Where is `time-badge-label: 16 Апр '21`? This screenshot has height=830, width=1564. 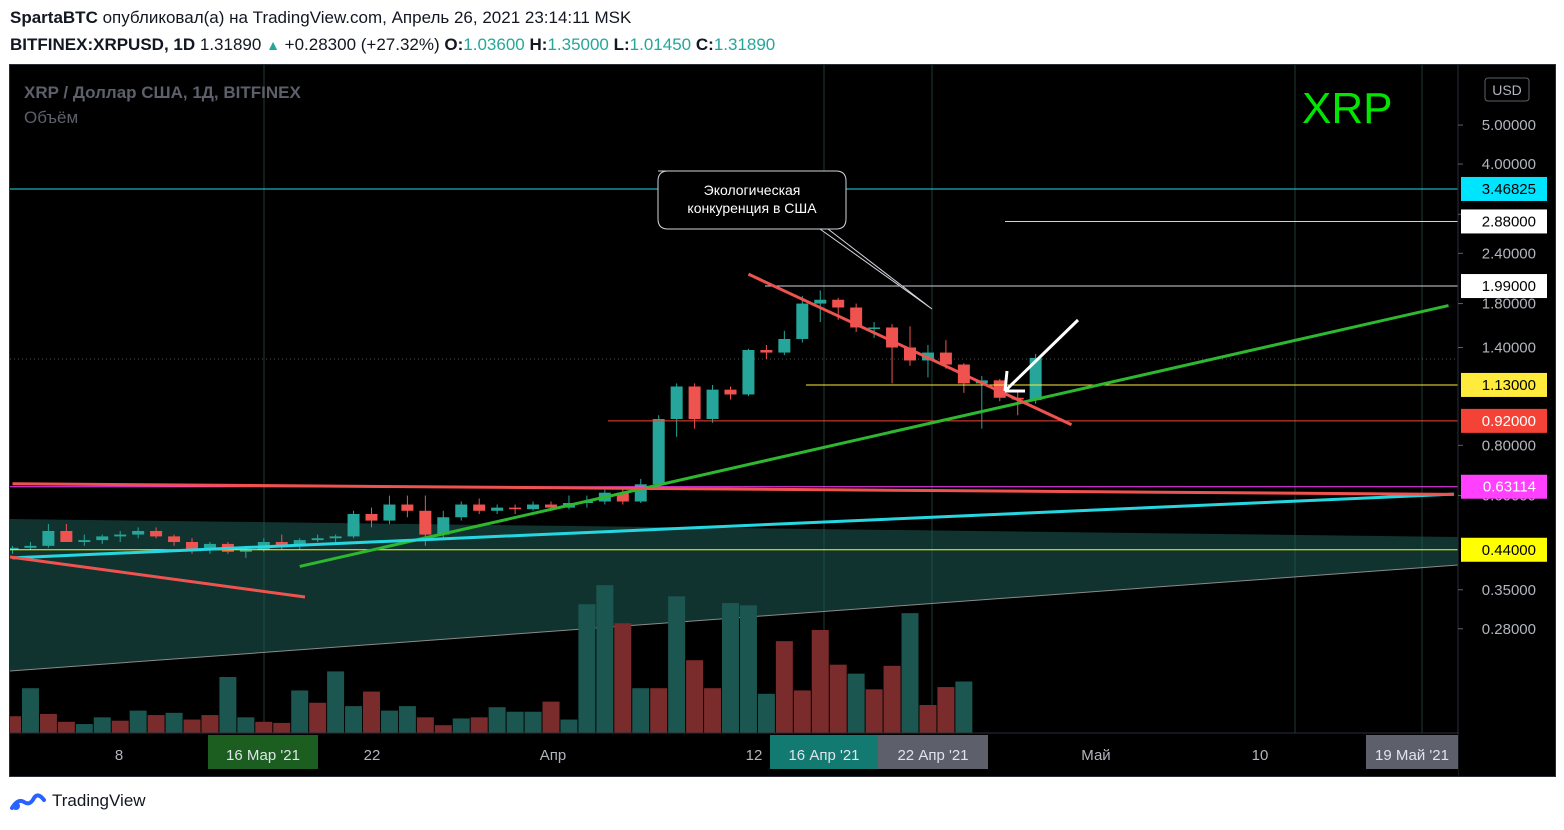 time-badge-label: 16 Апр '21 is located at coordinates (823, 755).